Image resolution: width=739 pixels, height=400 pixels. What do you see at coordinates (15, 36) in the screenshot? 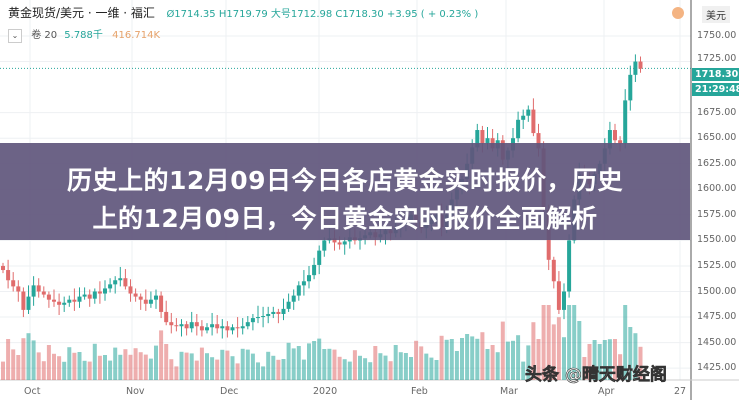
I see `chevron-down-icon: ⌄` at bounding box center [15, 36].